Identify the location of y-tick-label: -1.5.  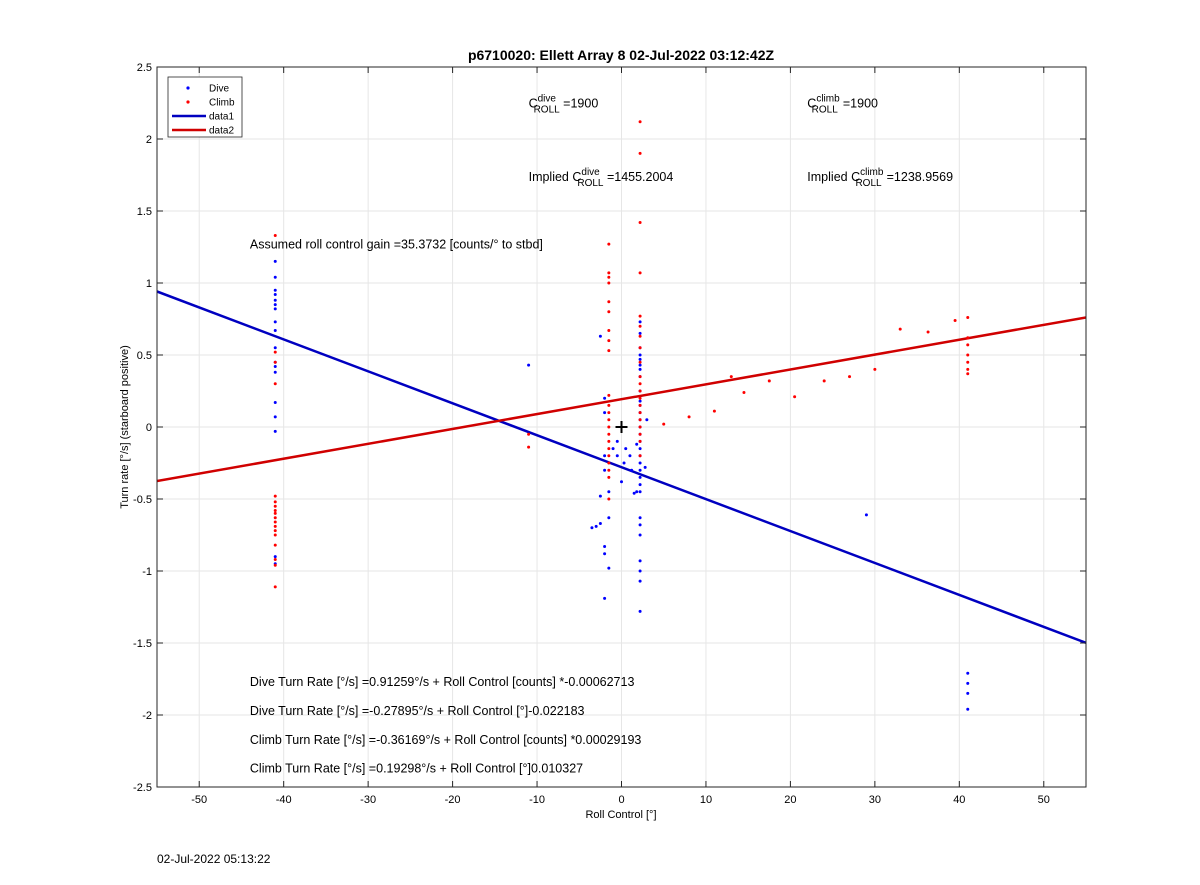
(142, 644).